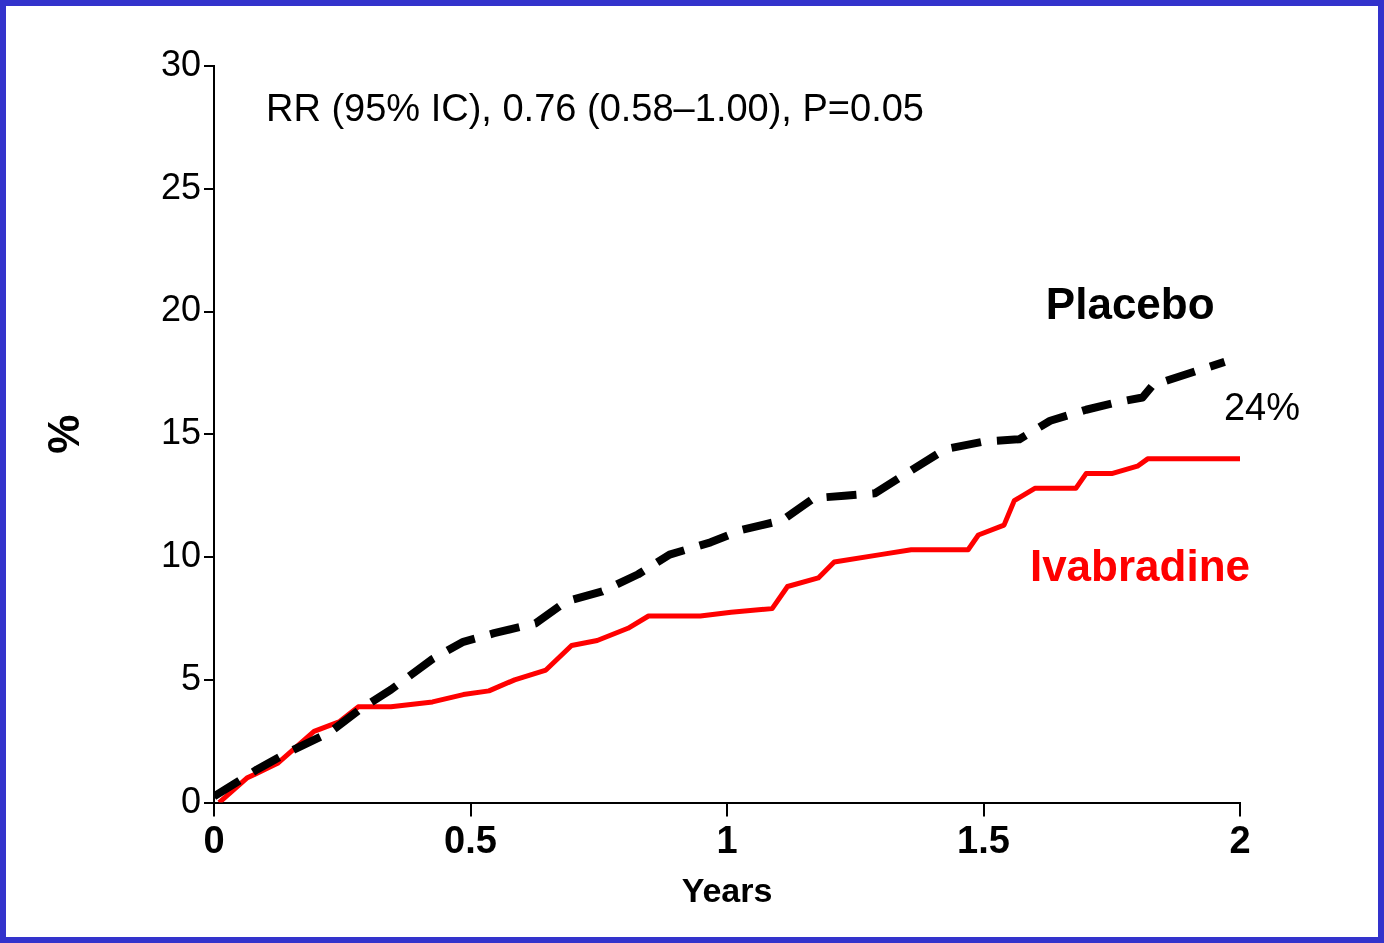 This screenshot has height=943, width=1384. What do you see at coordinates (180, 63) in the screenshot?
I see `y-tick-label: 30` at bounding box center [180, 63].